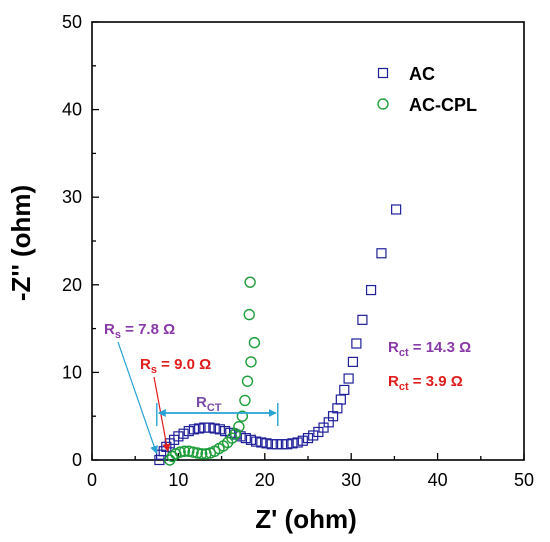 Image resolution: width=550 pixels, height=542 pixels. What do you see at coordinates (209, 404) in the screenshot?
I see `annotation-label: RCT` at bounding box center [209, 404].